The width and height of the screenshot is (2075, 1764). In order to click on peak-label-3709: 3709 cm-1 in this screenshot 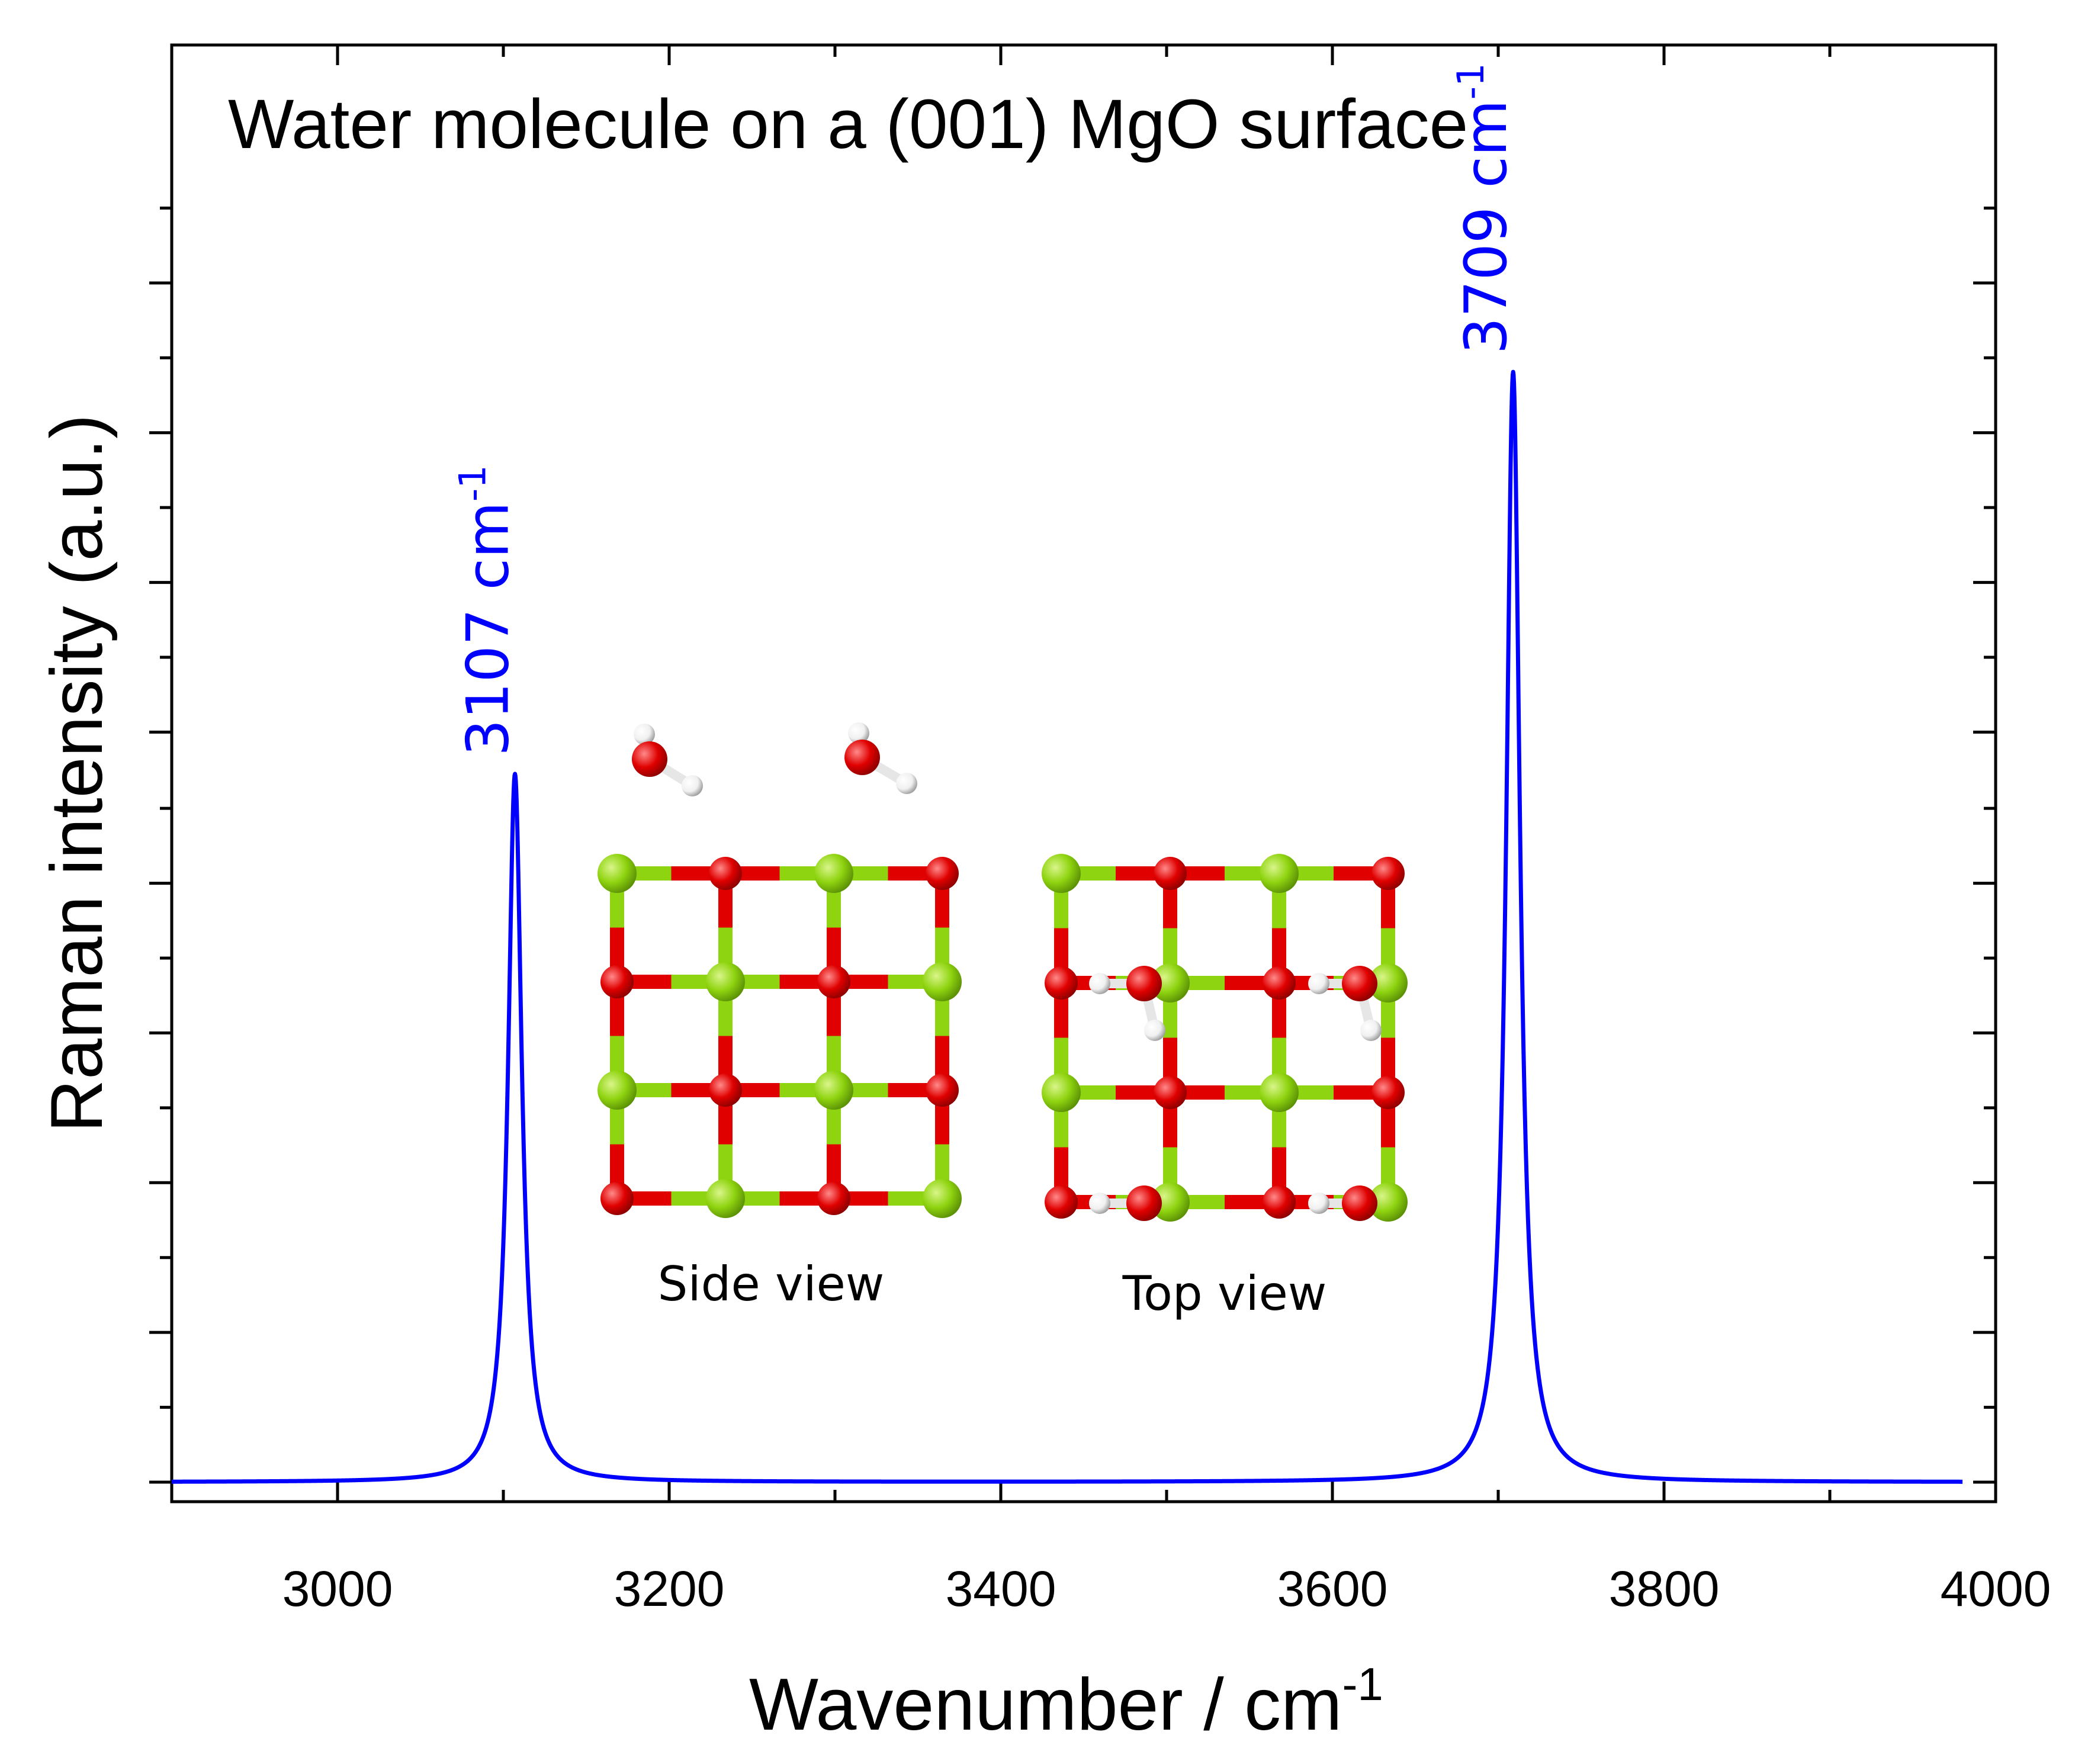, I will do `click(1484, 208)`.